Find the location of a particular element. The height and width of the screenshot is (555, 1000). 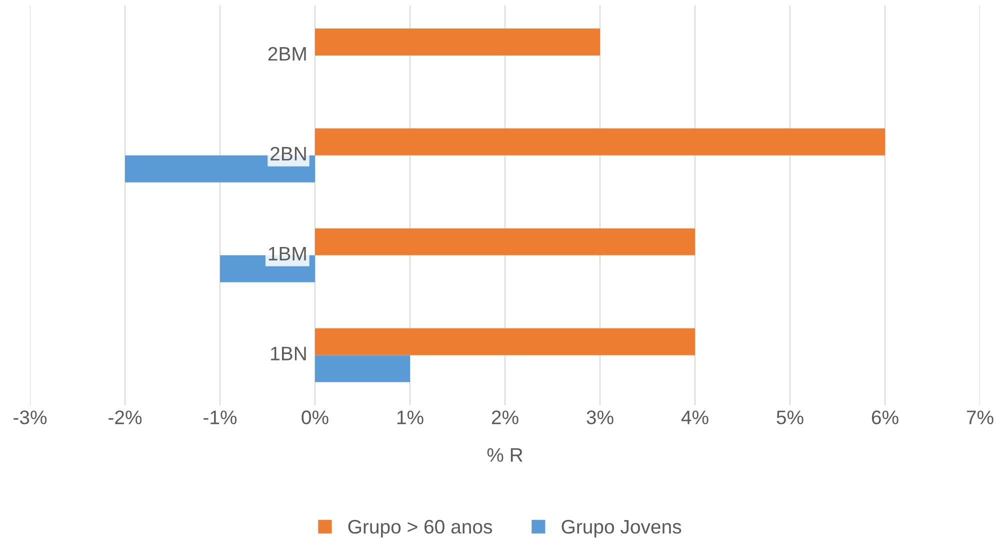

x-tick-label: 0% is located at coordinates (315, 417).